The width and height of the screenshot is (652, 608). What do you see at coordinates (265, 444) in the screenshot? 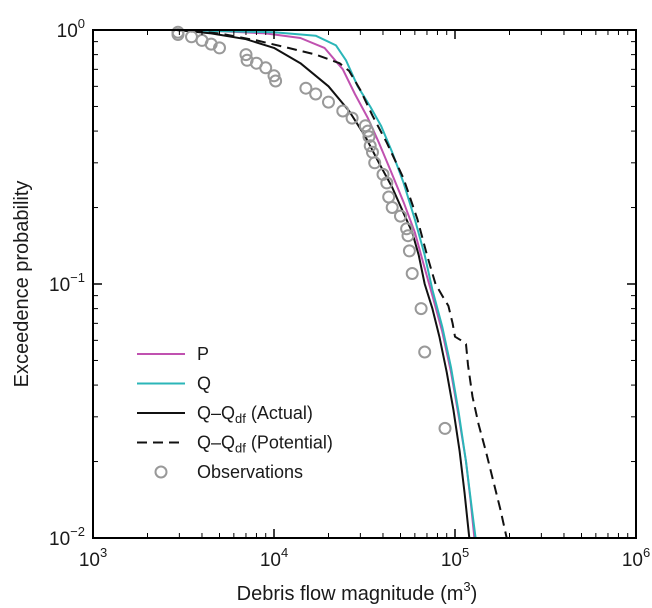
I see `legend-label-q-q-df-potential: Q–Qdf (Potential)` at bounding box center [265, 444].